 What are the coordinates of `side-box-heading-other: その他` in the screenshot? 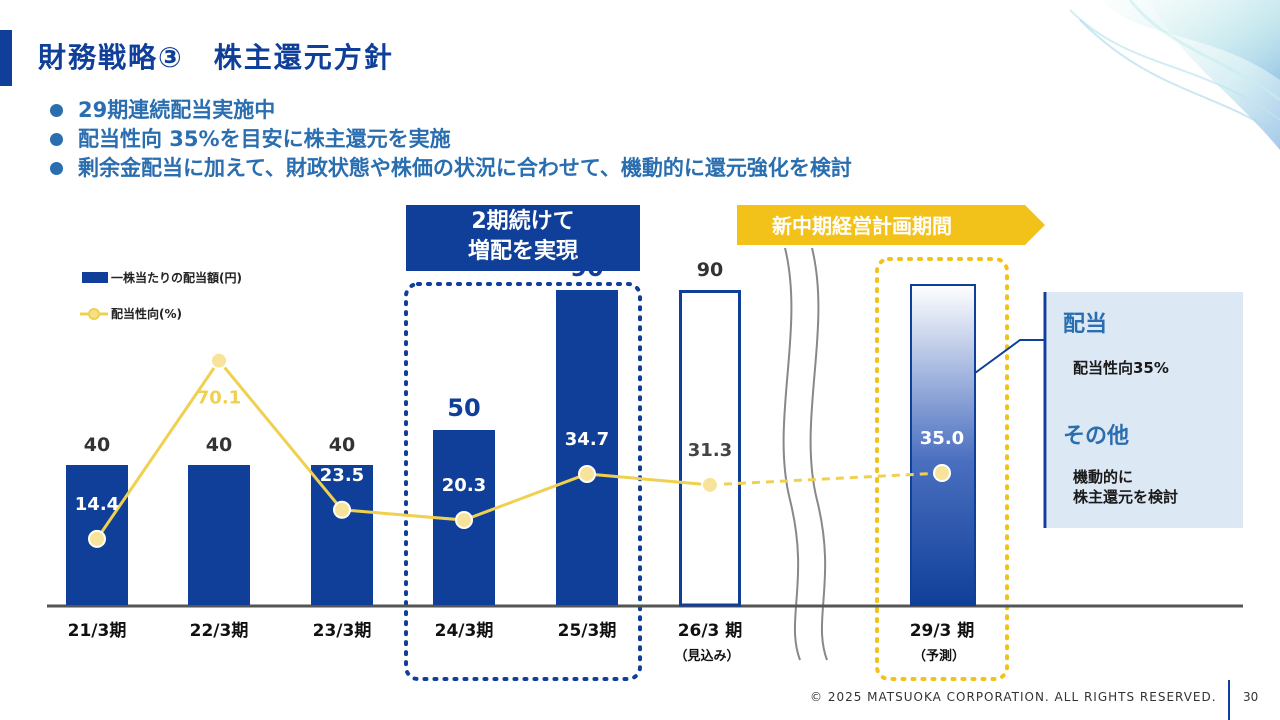 It's located at (1096, 436).